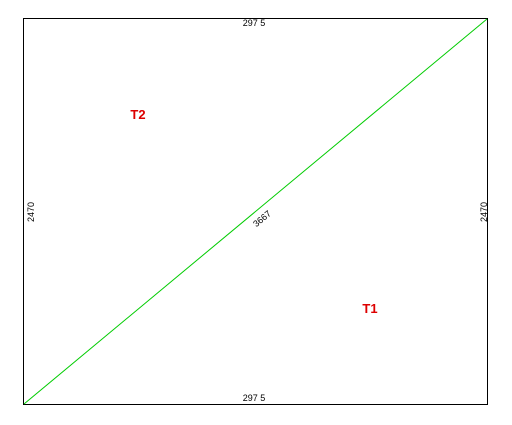  What do you see at coordinates (254, 23) in the screenshot?
I see `top-dimension-label: 297 5` at bounding box center [254, 23].